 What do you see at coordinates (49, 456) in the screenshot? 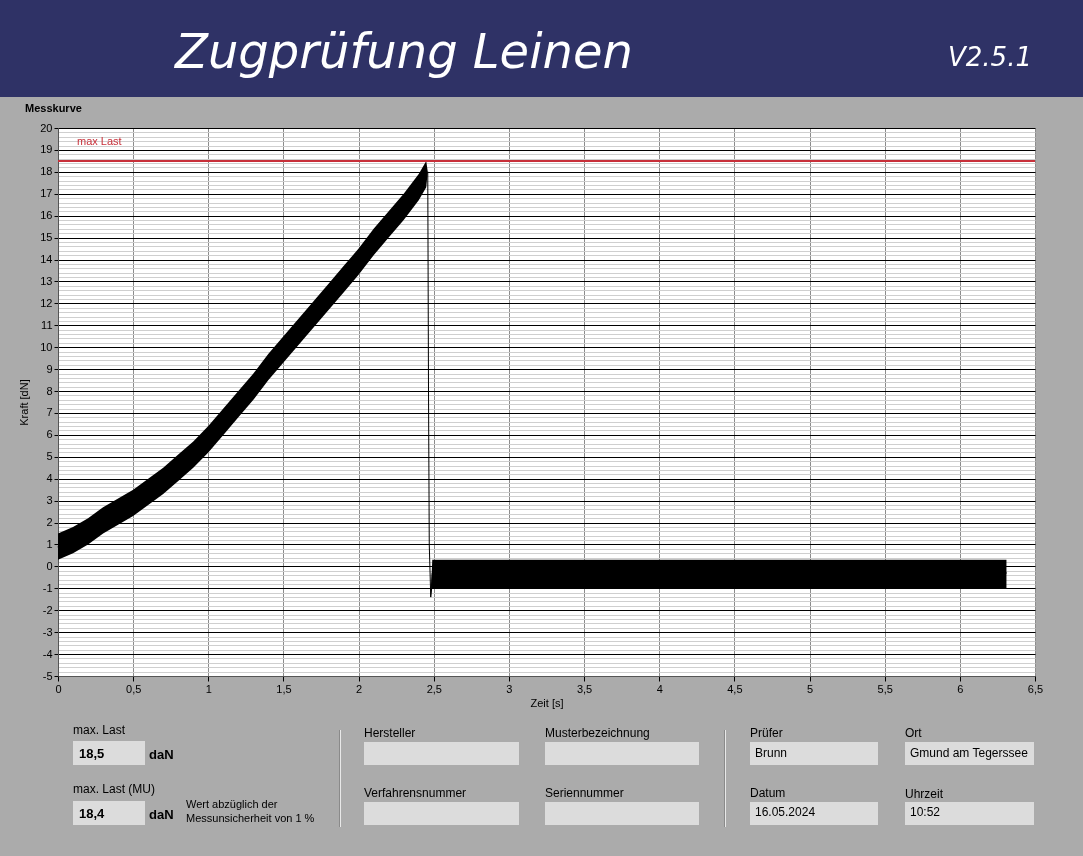
I see `y-tick-label: 5` at bounding box center [49, 456].